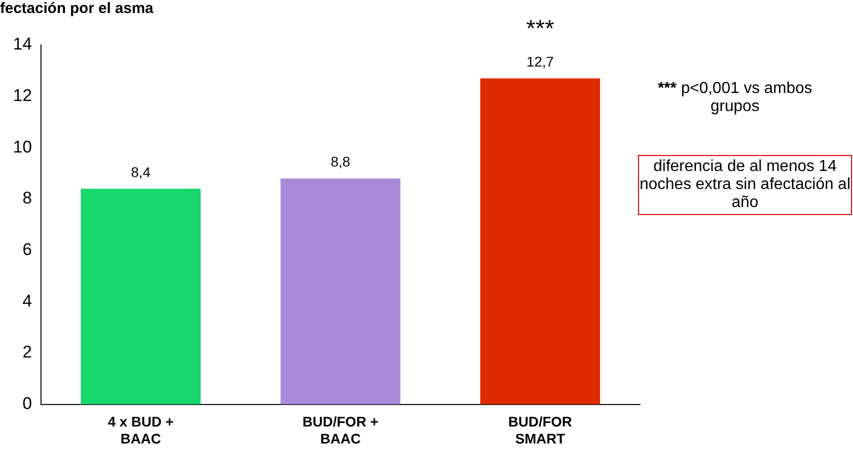  I want to click on y-tick-label: 4, so click(27, 300).